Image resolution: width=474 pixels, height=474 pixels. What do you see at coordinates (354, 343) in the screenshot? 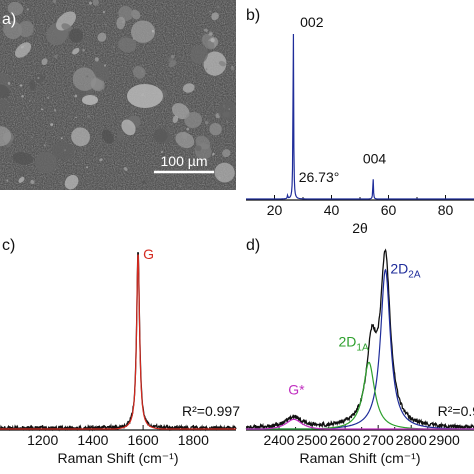
I see `panel-d-annotation: 2D1A` at bounding box center [354, 343].